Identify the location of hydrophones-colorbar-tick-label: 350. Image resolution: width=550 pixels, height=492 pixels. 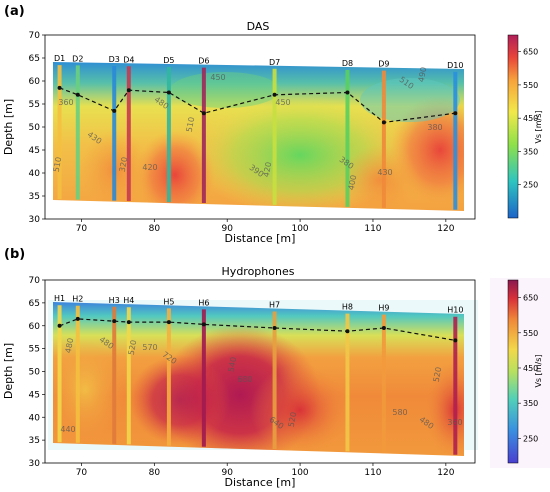
(530, 403).